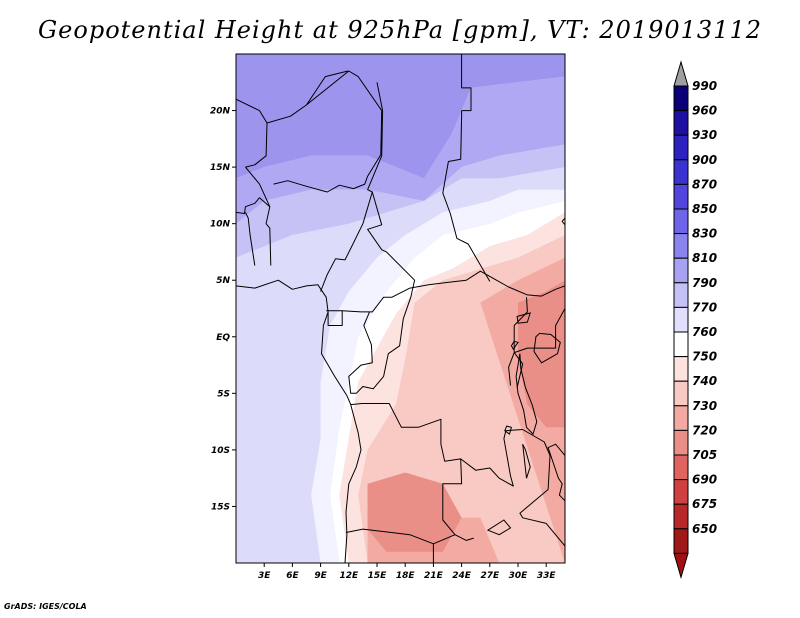 The height and width of the screenshot is (618, 800). Describe the element at coordinates (704, 406) in the screenshot. I see `colorbar-label-730: 730` at that location.